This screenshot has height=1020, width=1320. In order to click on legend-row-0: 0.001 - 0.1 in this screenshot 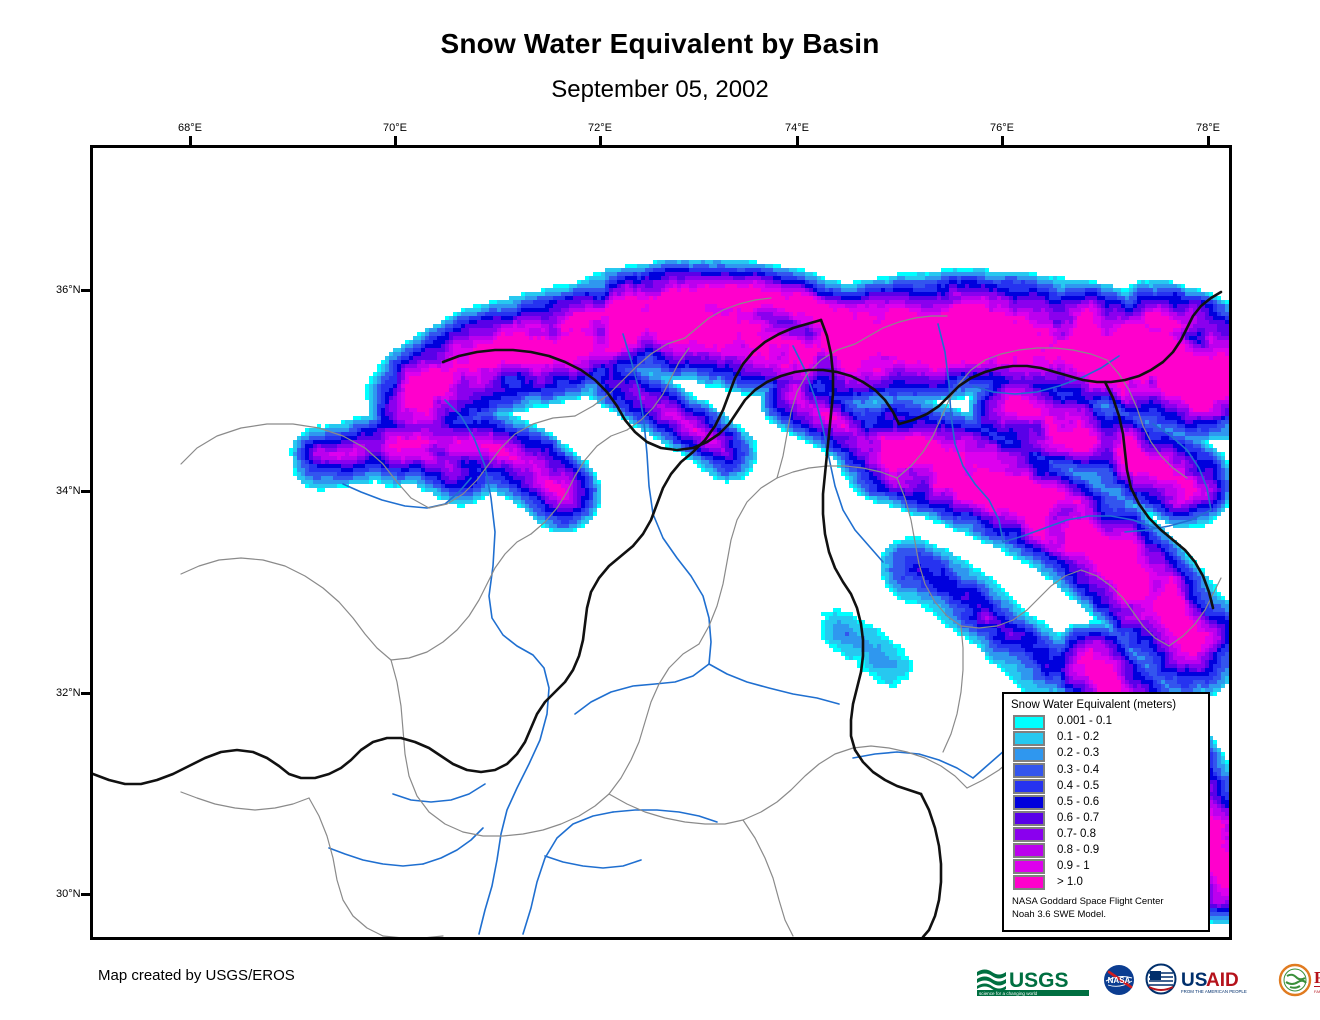, I will do `click(1106, 722)`.